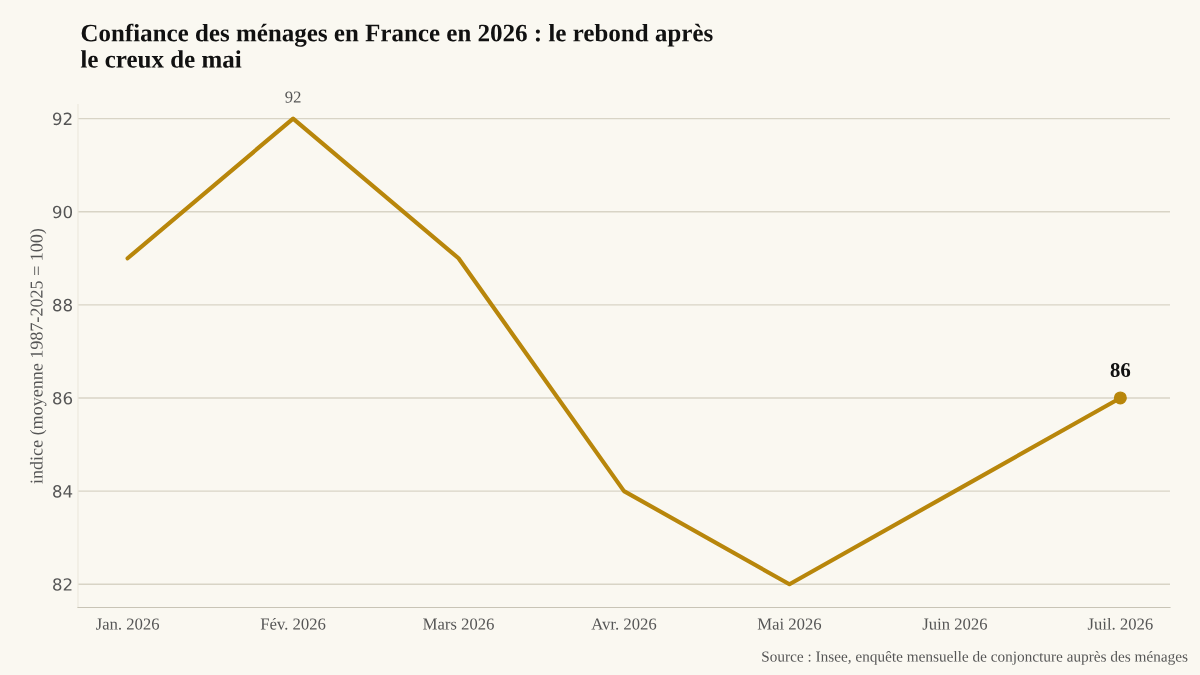 Image resolution: width=1200 pixels, height=675 pixels. What do you see at coordinates (62, 212) in the screenshot?
I see `y-tick-label: 90` at bounding box center [62, 212].